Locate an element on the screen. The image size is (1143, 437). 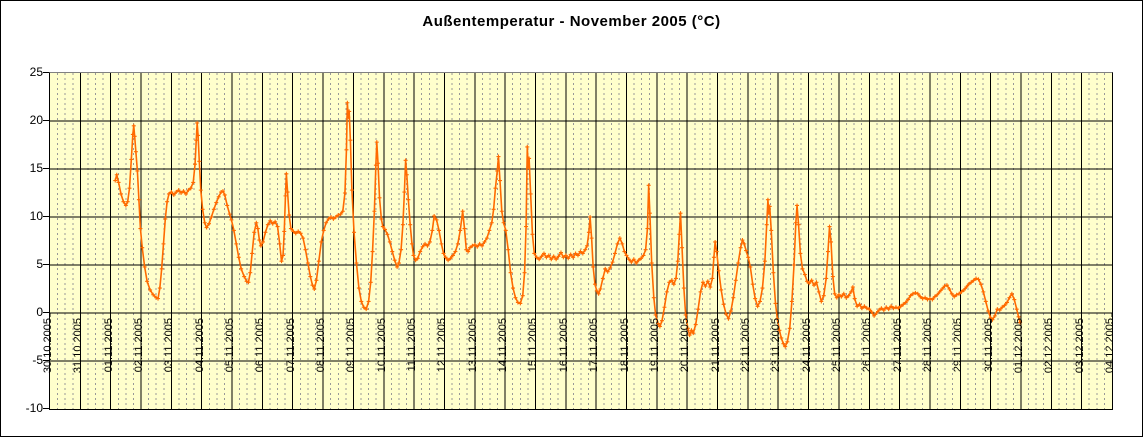
x-tick-label: 03.11.2005 is located at coordinates (169, 345).